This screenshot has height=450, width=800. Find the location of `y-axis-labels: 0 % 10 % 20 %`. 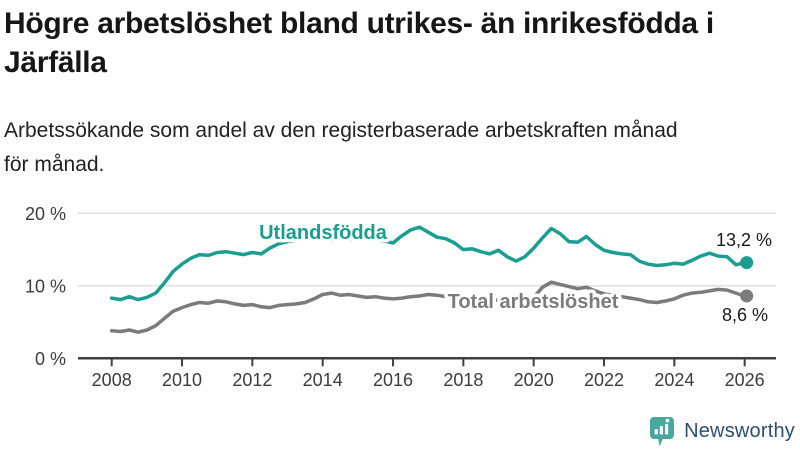

y-axis-labels: 0 % 10 % 20 % is located at coordinates (45, 286).